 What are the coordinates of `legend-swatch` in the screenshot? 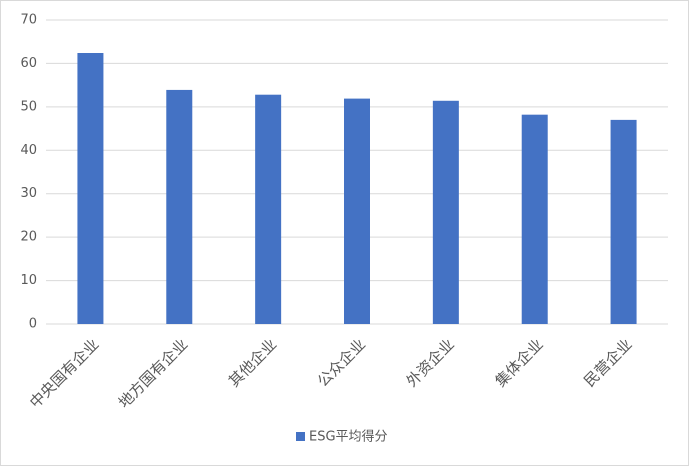 It's located at (300, 436).